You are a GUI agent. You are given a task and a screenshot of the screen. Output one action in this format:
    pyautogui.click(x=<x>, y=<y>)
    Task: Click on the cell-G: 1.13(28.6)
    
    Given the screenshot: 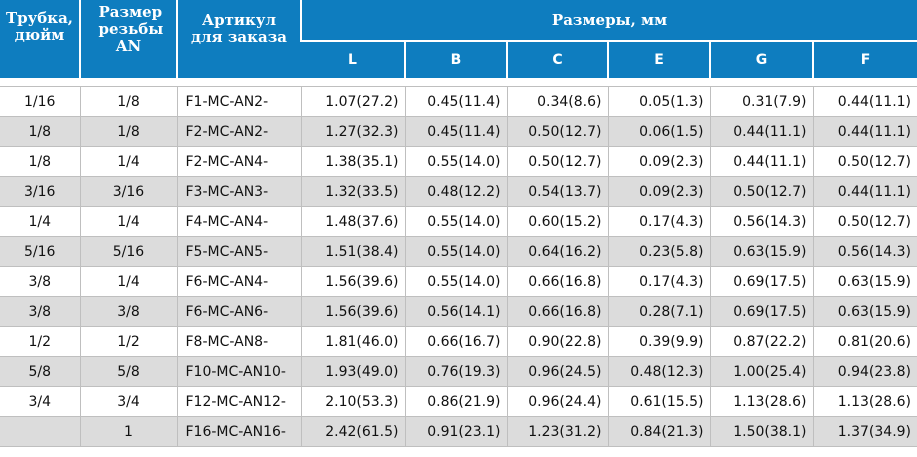 What is the action you would take?
    pyautogui.click(x=761, y=401)
    